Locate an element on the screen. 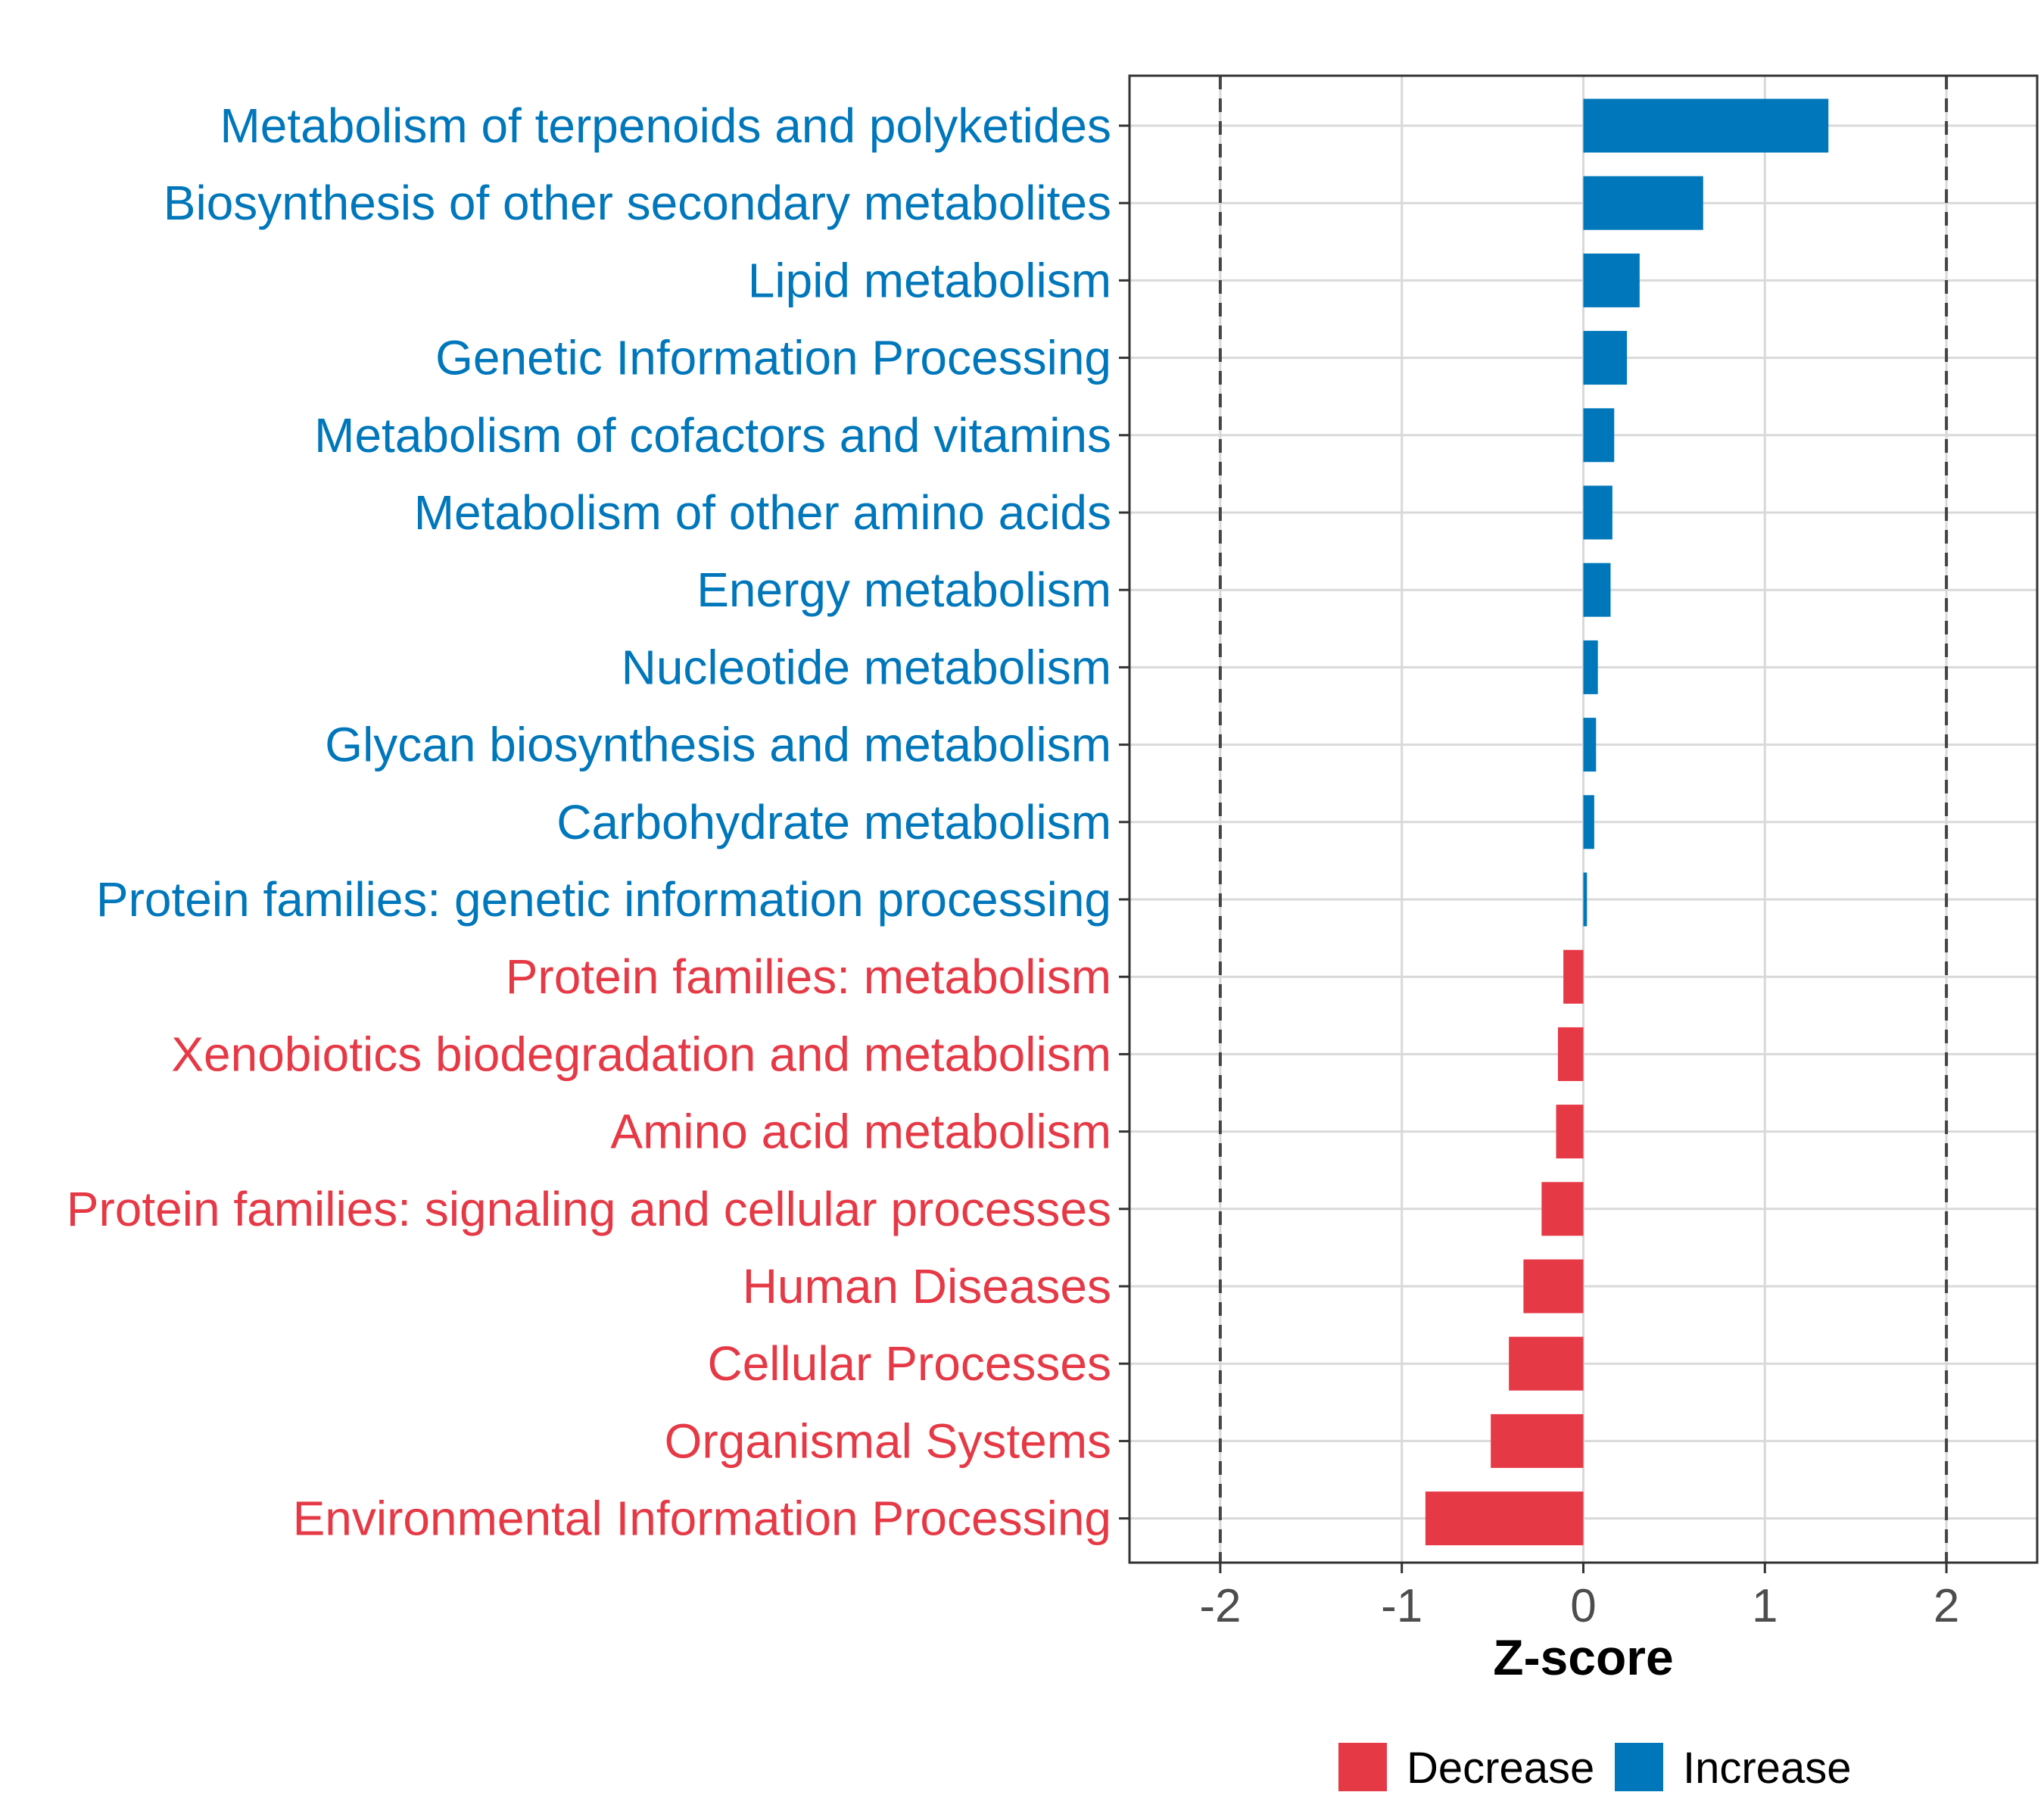 Image resolution: width=2044 pixels, height=1817 pixels. category-label: Metabolism of cofactors and vitamins is located at coordinates (712, 435).